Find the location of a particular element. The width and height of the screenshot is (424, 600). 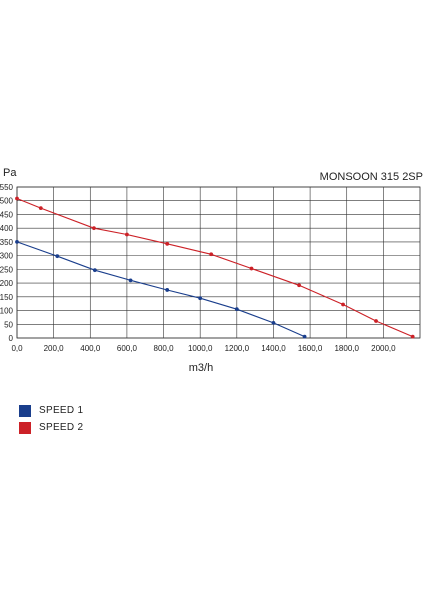

x-tick-label: 1000,0 is located at coordinates (200, 348).